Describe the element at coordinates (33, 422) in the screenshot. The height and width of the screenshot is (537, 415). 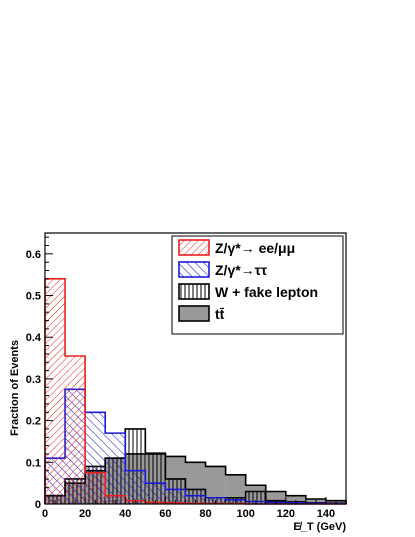
I see `y-tick-label: 0.2` at that location.